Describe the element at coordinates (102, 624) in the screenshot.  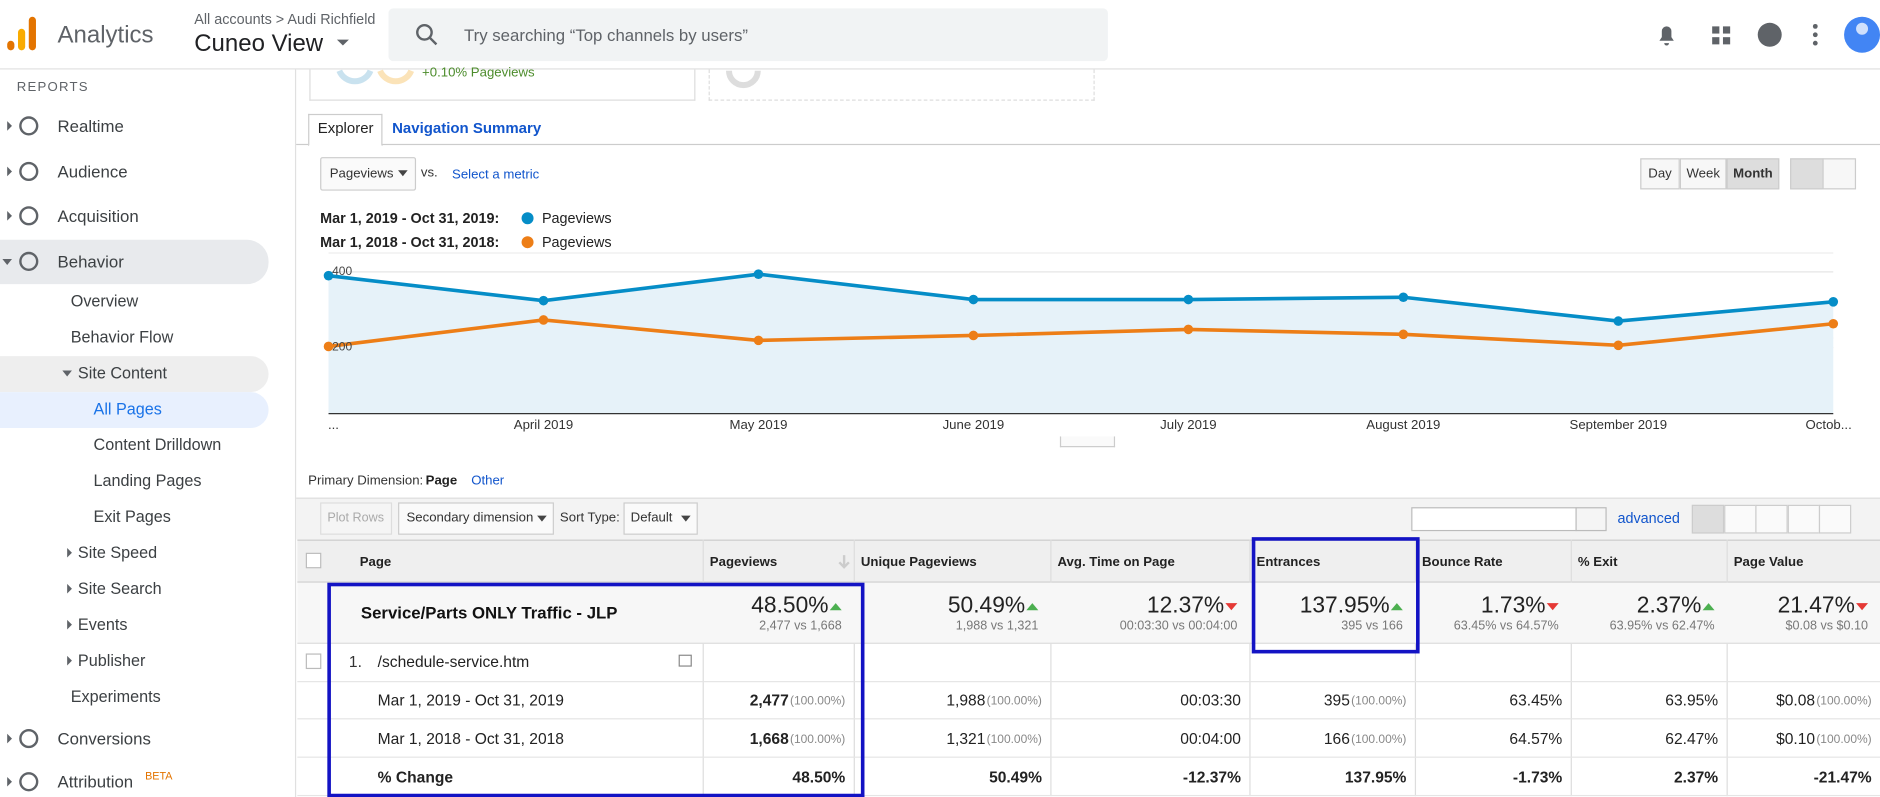
I see `nav-item: Events` at that location.